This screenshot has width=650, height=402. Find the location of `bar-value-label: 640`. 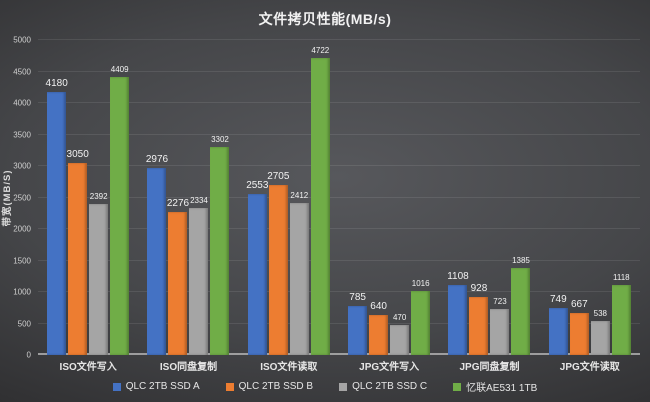

bar-value-label: 640 is located at coordinates (378, 306).